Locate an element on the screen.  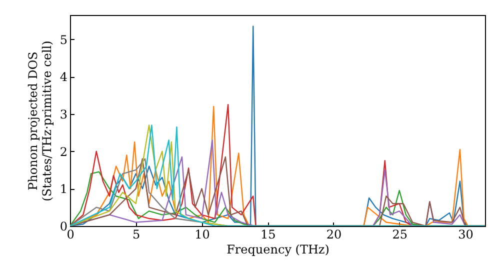
x-tick-label: 10 is located at coordinates (202, 235).